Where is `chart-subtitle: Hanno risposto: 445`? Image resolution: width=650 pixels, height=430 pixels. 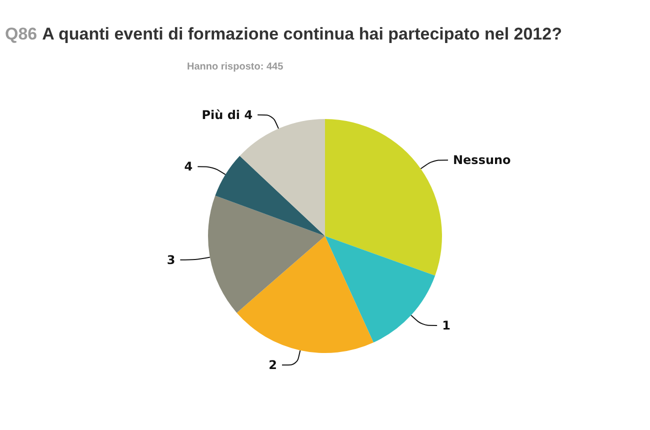
chart-subtitle: Hanno risposto: 445 is located at coordinates (235, 67).